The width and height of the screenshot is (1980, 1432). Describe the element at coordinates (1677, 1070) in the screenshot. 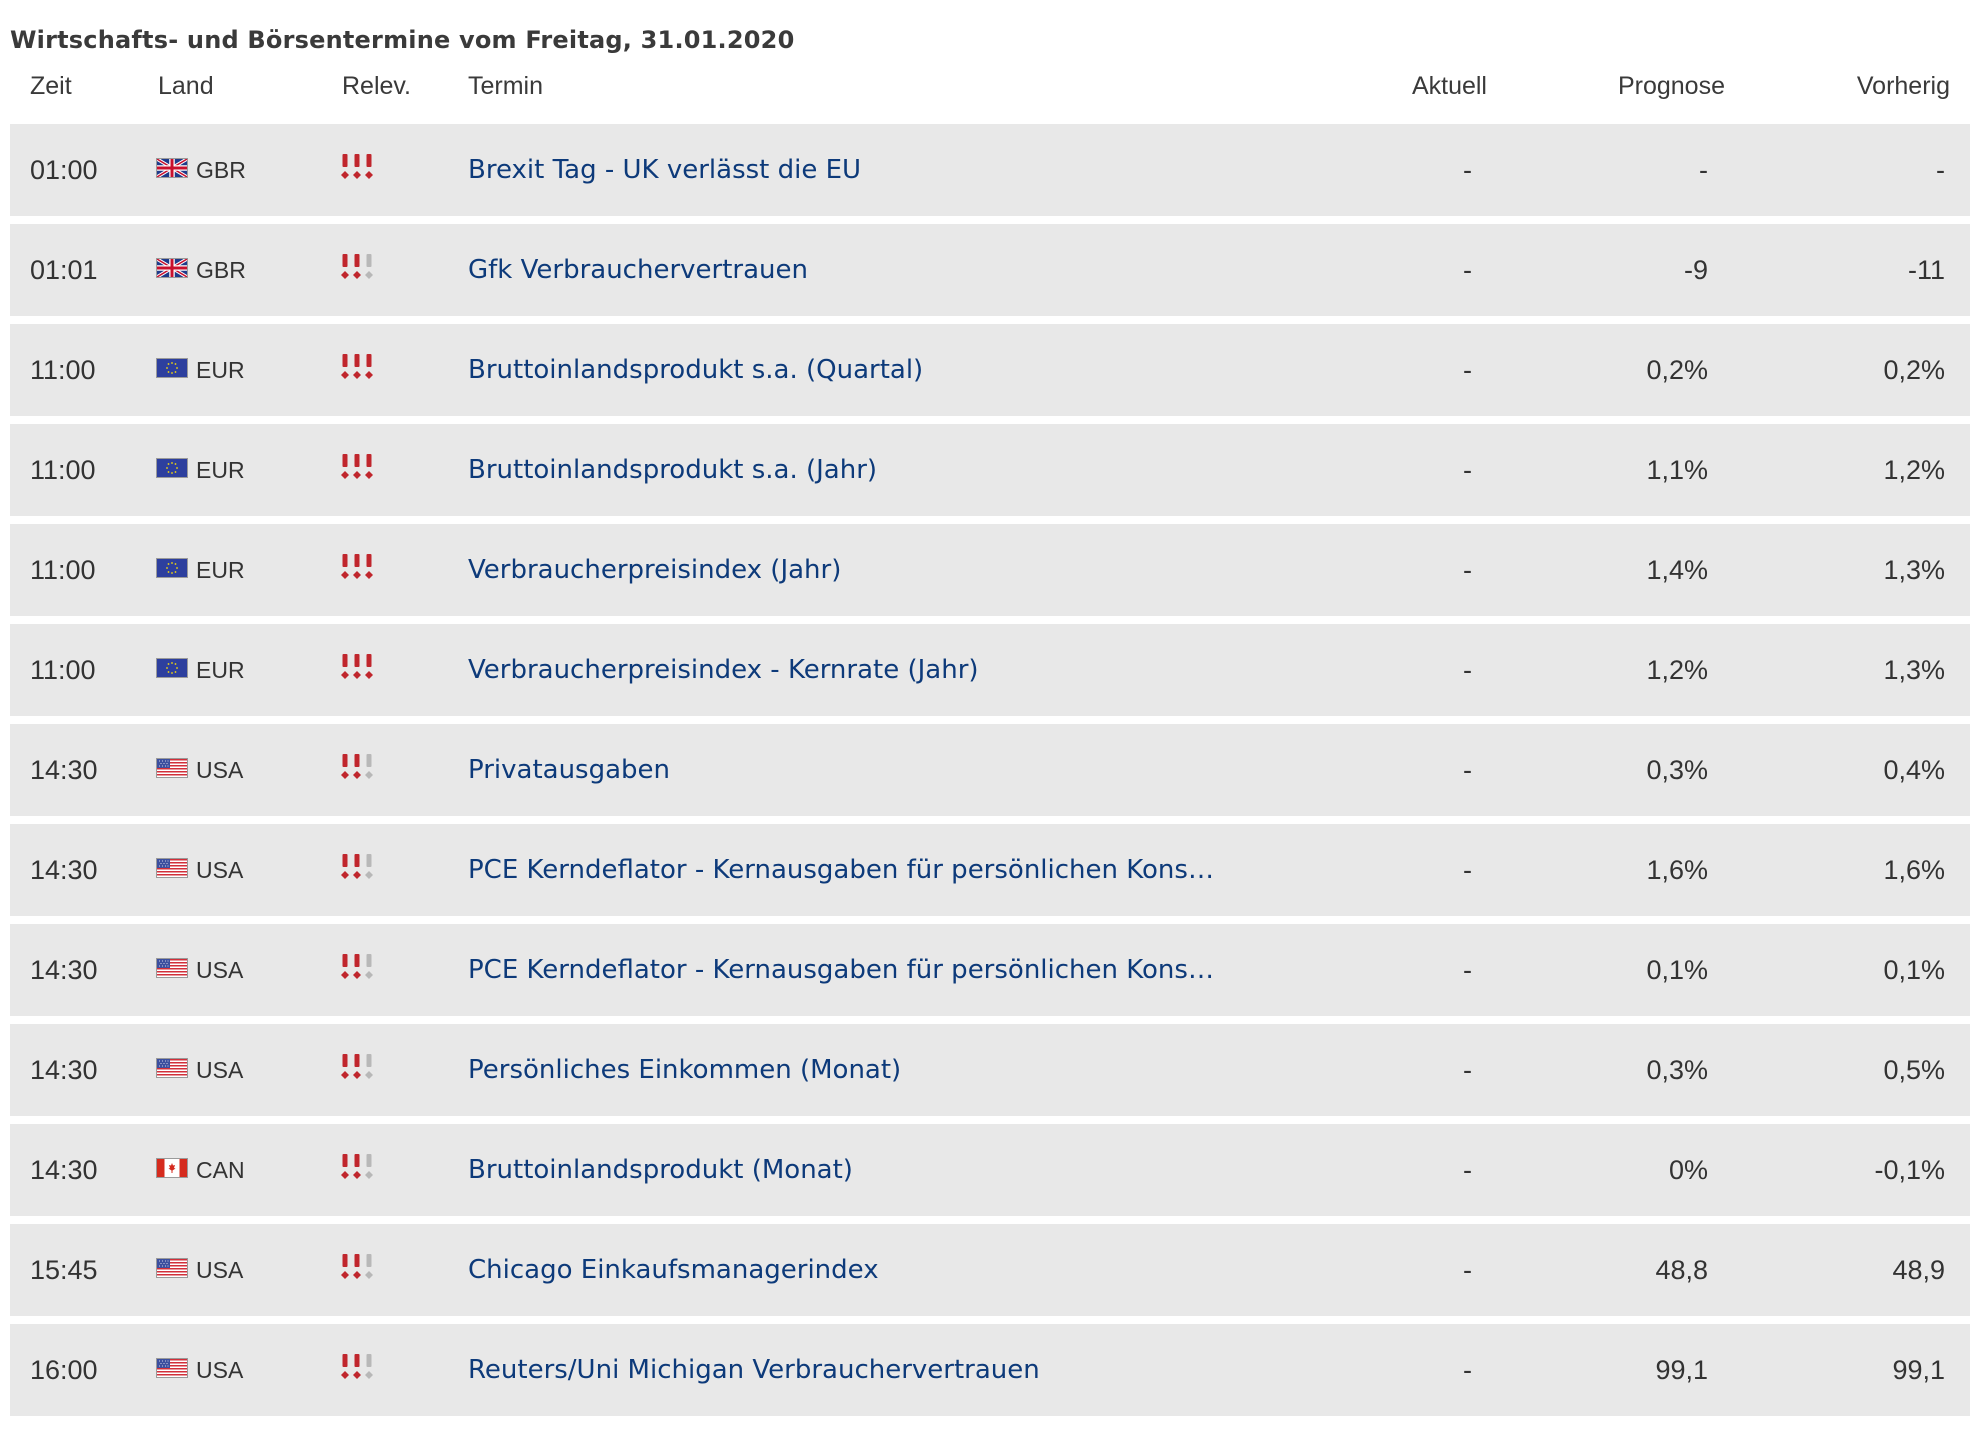

I see `row-prognose: 0,3%` at that location.